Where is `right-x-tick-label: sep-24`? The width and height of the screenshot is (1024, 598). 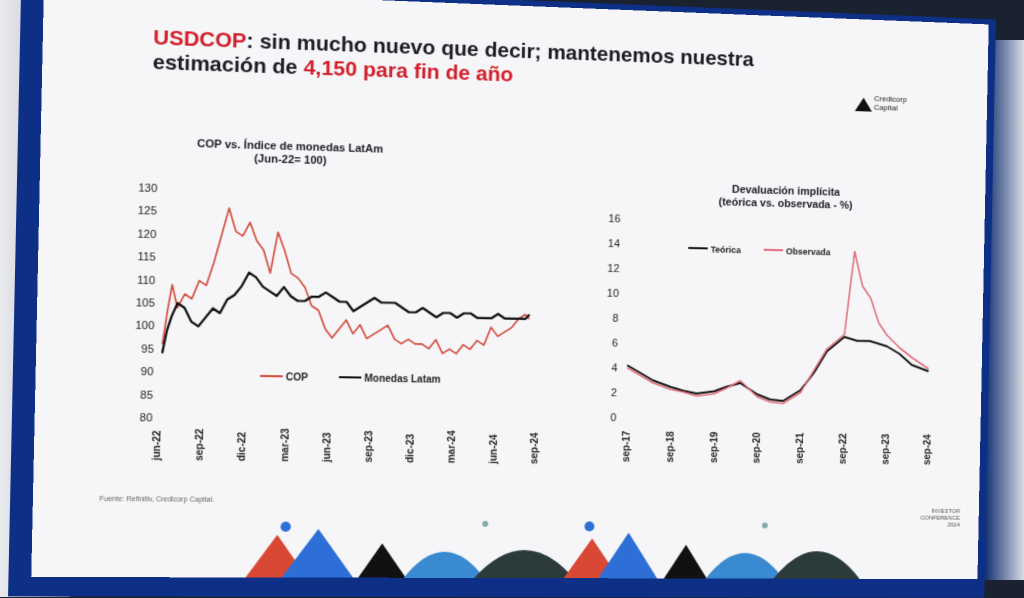 right-x-tick-label: sep-24 is located at coordinates (928, 449).